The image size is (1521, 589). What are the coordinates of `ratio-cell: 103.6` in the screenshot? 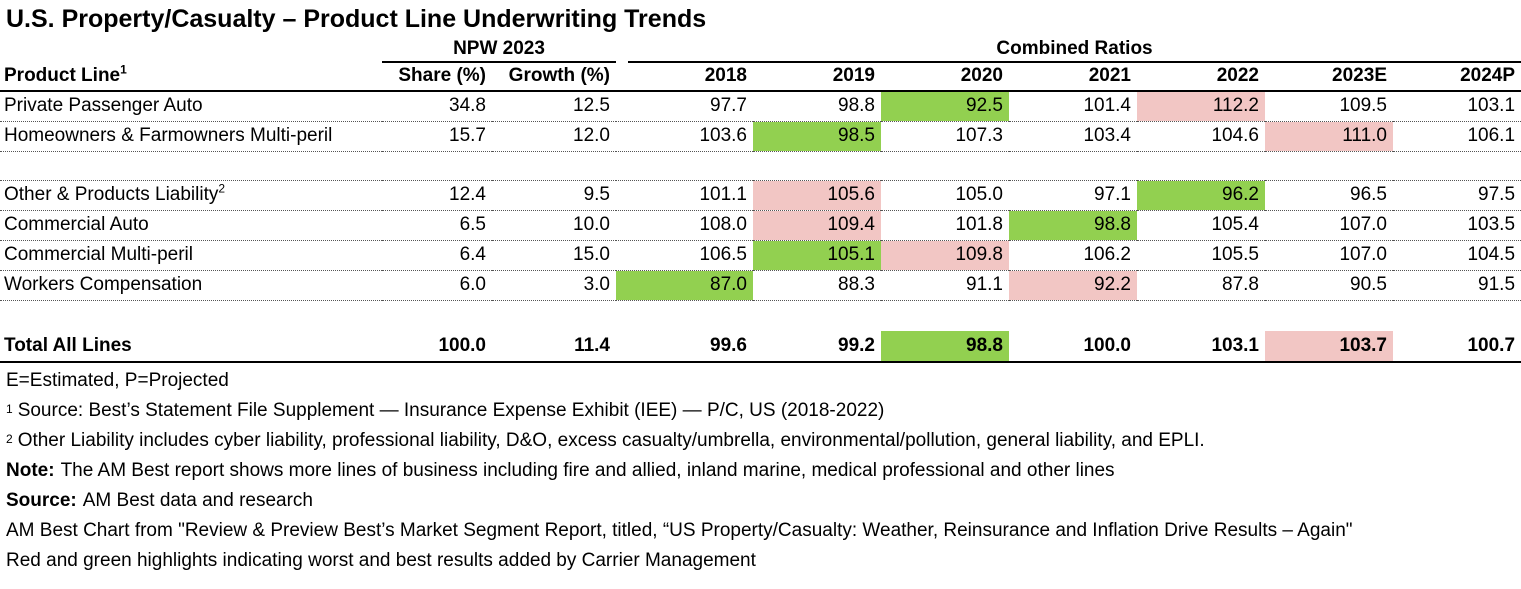 It's located at (684, 136).